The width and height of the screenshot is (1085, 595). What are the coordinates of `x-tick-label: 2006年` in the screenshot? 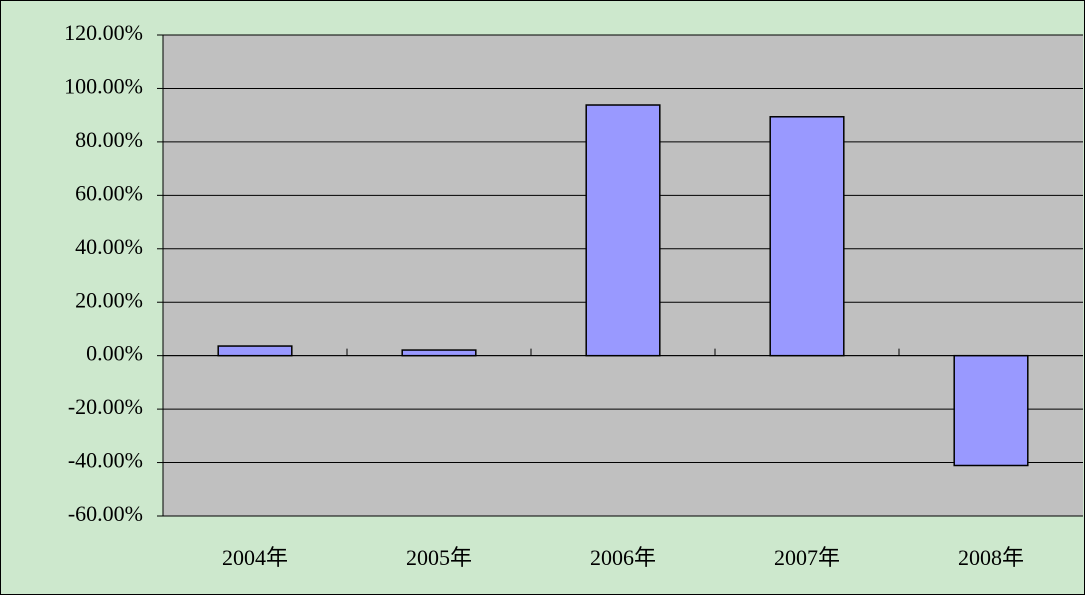 It's located at (623, 557).